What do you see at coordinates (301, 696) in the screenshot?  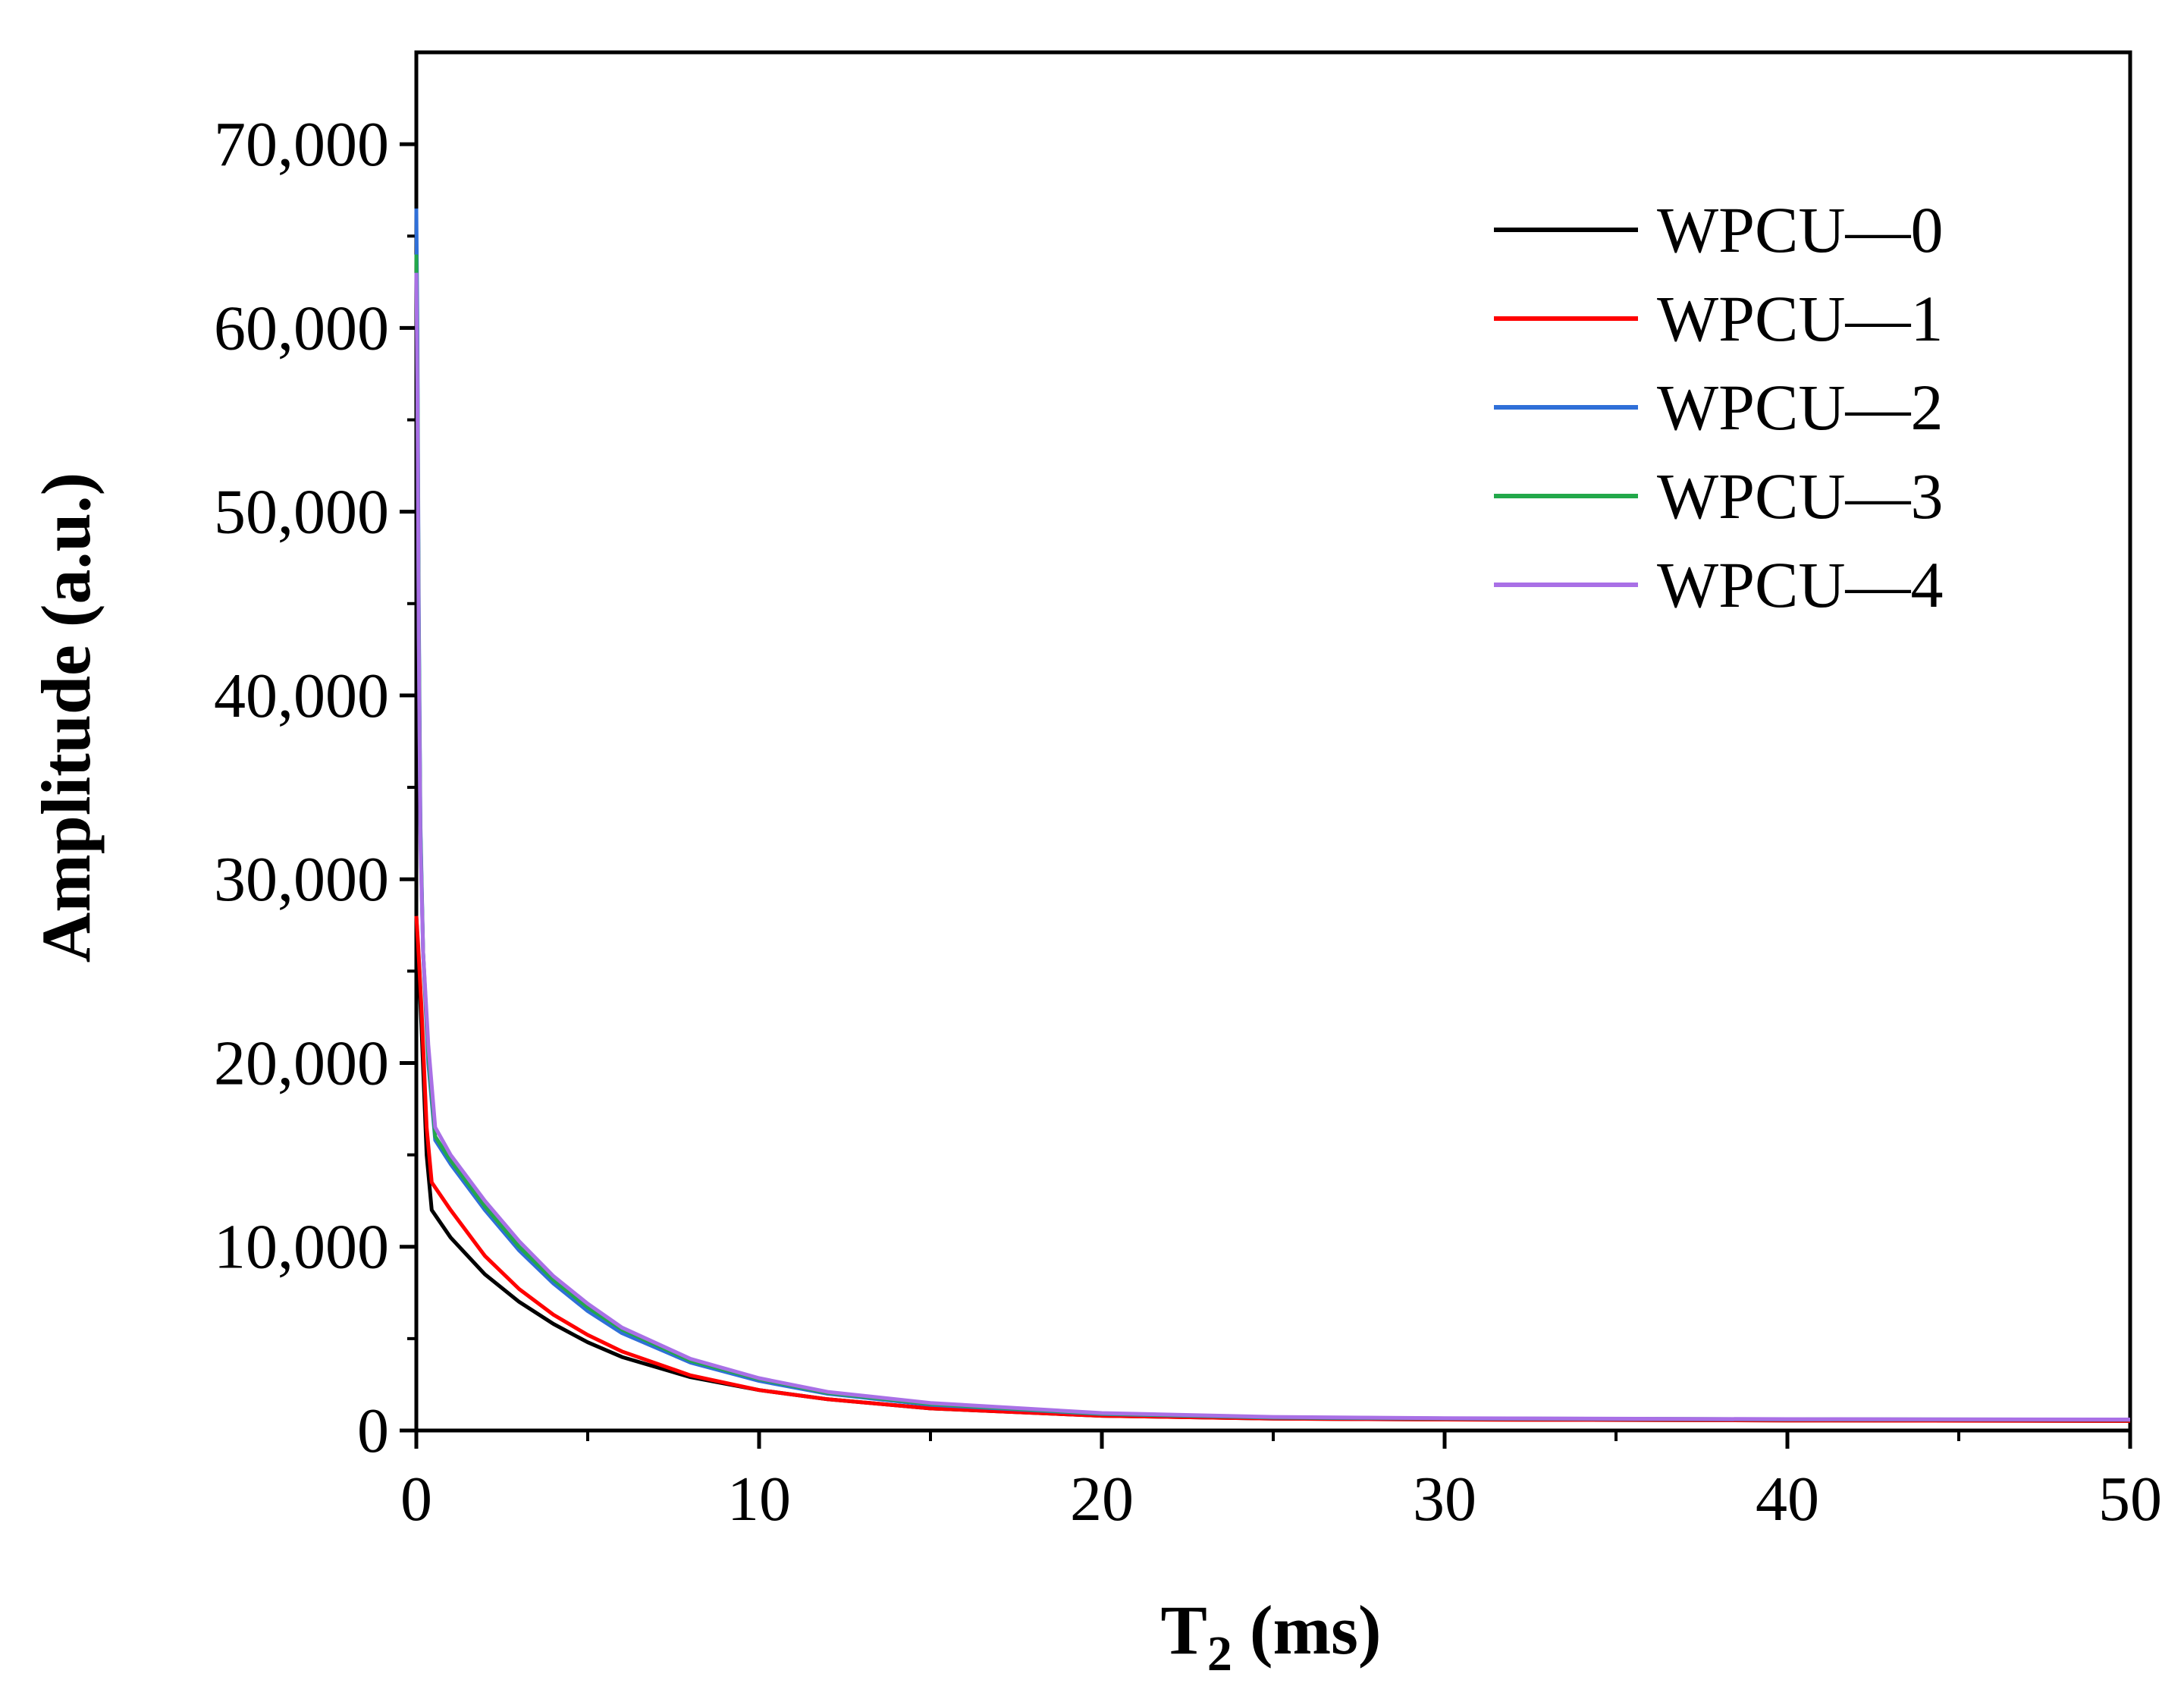 I see `y-tick-label: 40,000` at bounding box center [301, 696].